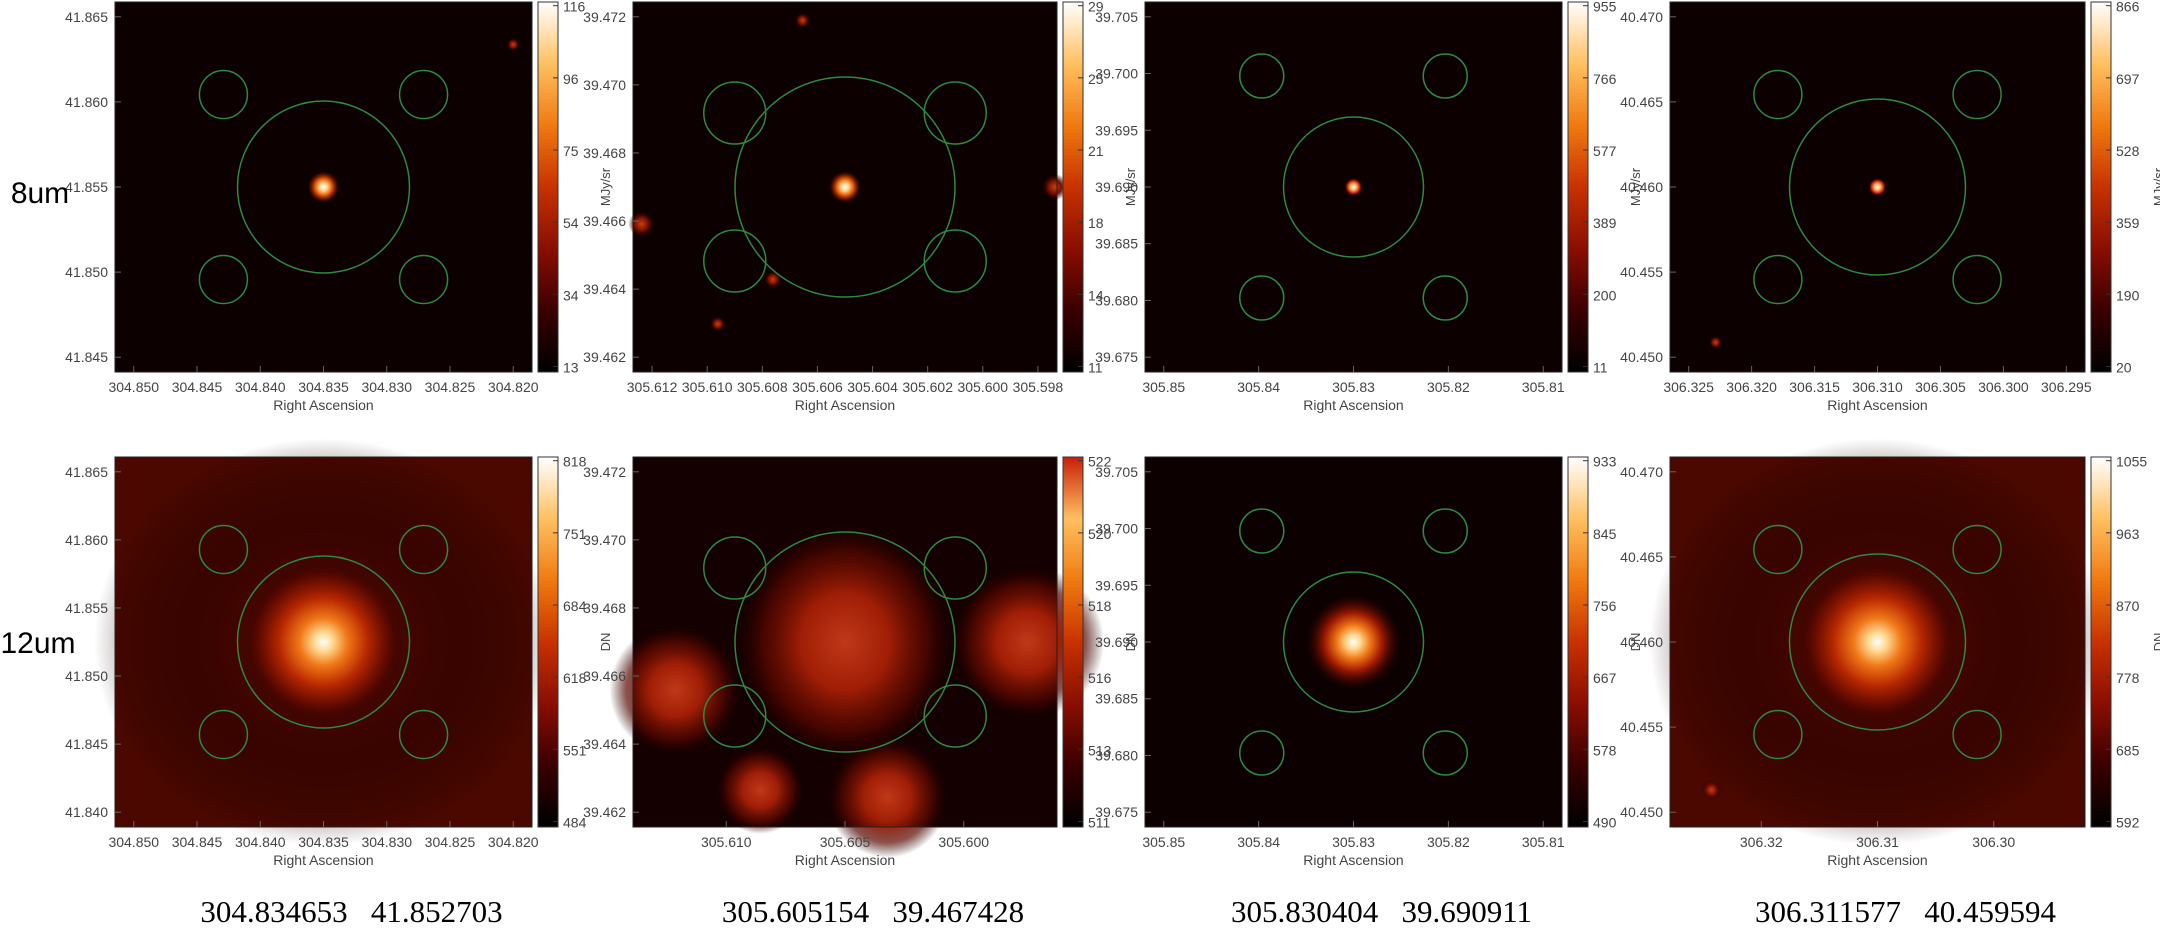 The width and height of the screenshot is (2160, 932). What do you see at coordinates (1100, 534) in the screenshot?
I see `colorbar-tick-label: 520` at bounding box center [1100, 534].